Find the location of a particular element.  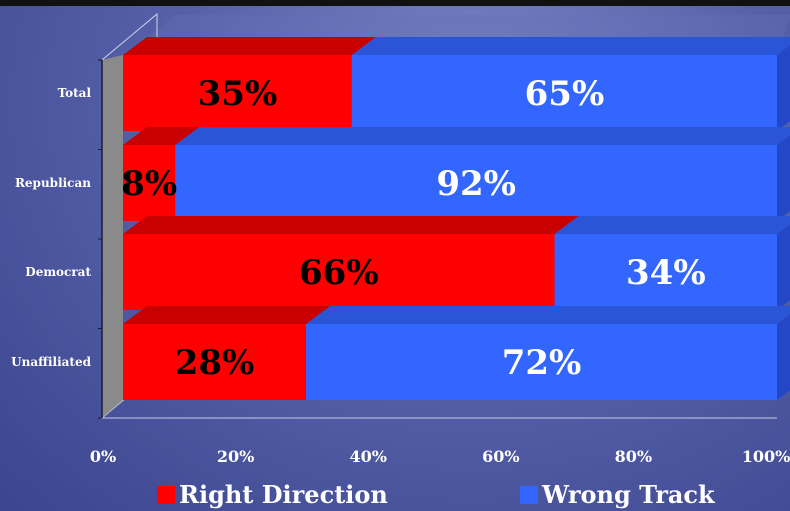

legend-label-wrong-track: Wrong Track is located at coordinates (628, 494).